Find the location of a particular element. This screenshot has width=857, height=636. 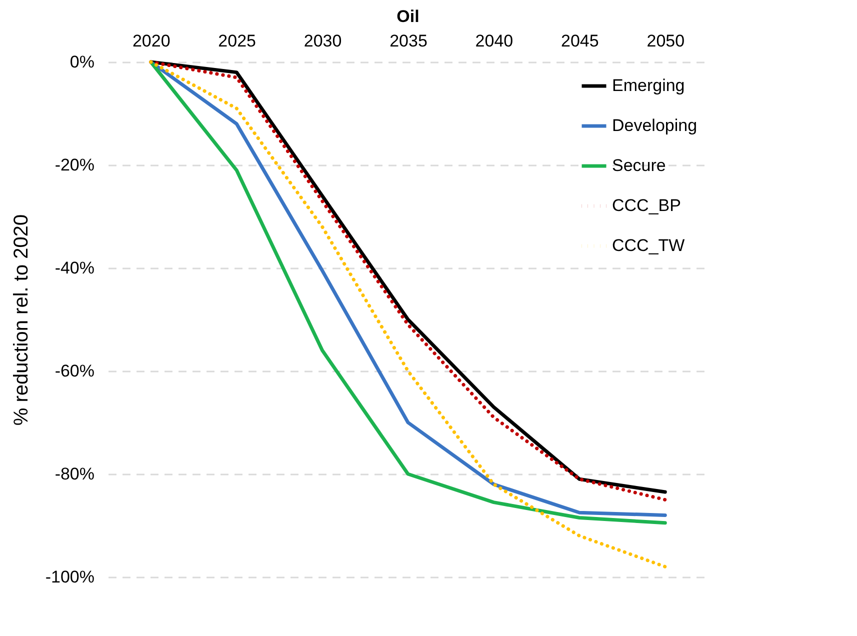

x-tick-label: 2030 is located at coordinates (323, 41).